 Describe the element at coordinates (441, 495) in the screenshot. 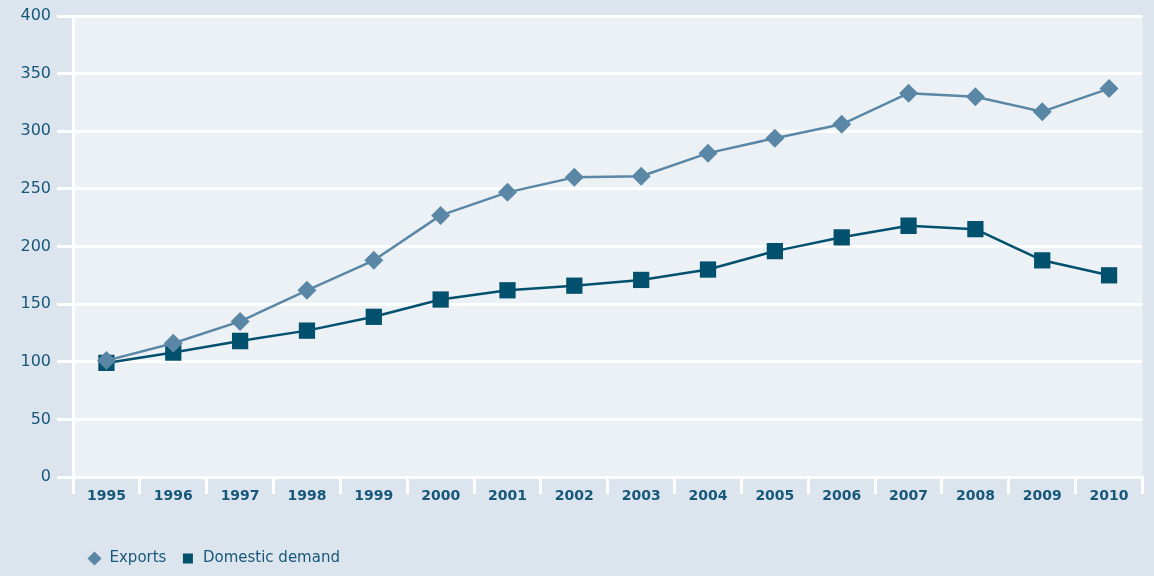

I see `x-tick-label: 2000` at that location.